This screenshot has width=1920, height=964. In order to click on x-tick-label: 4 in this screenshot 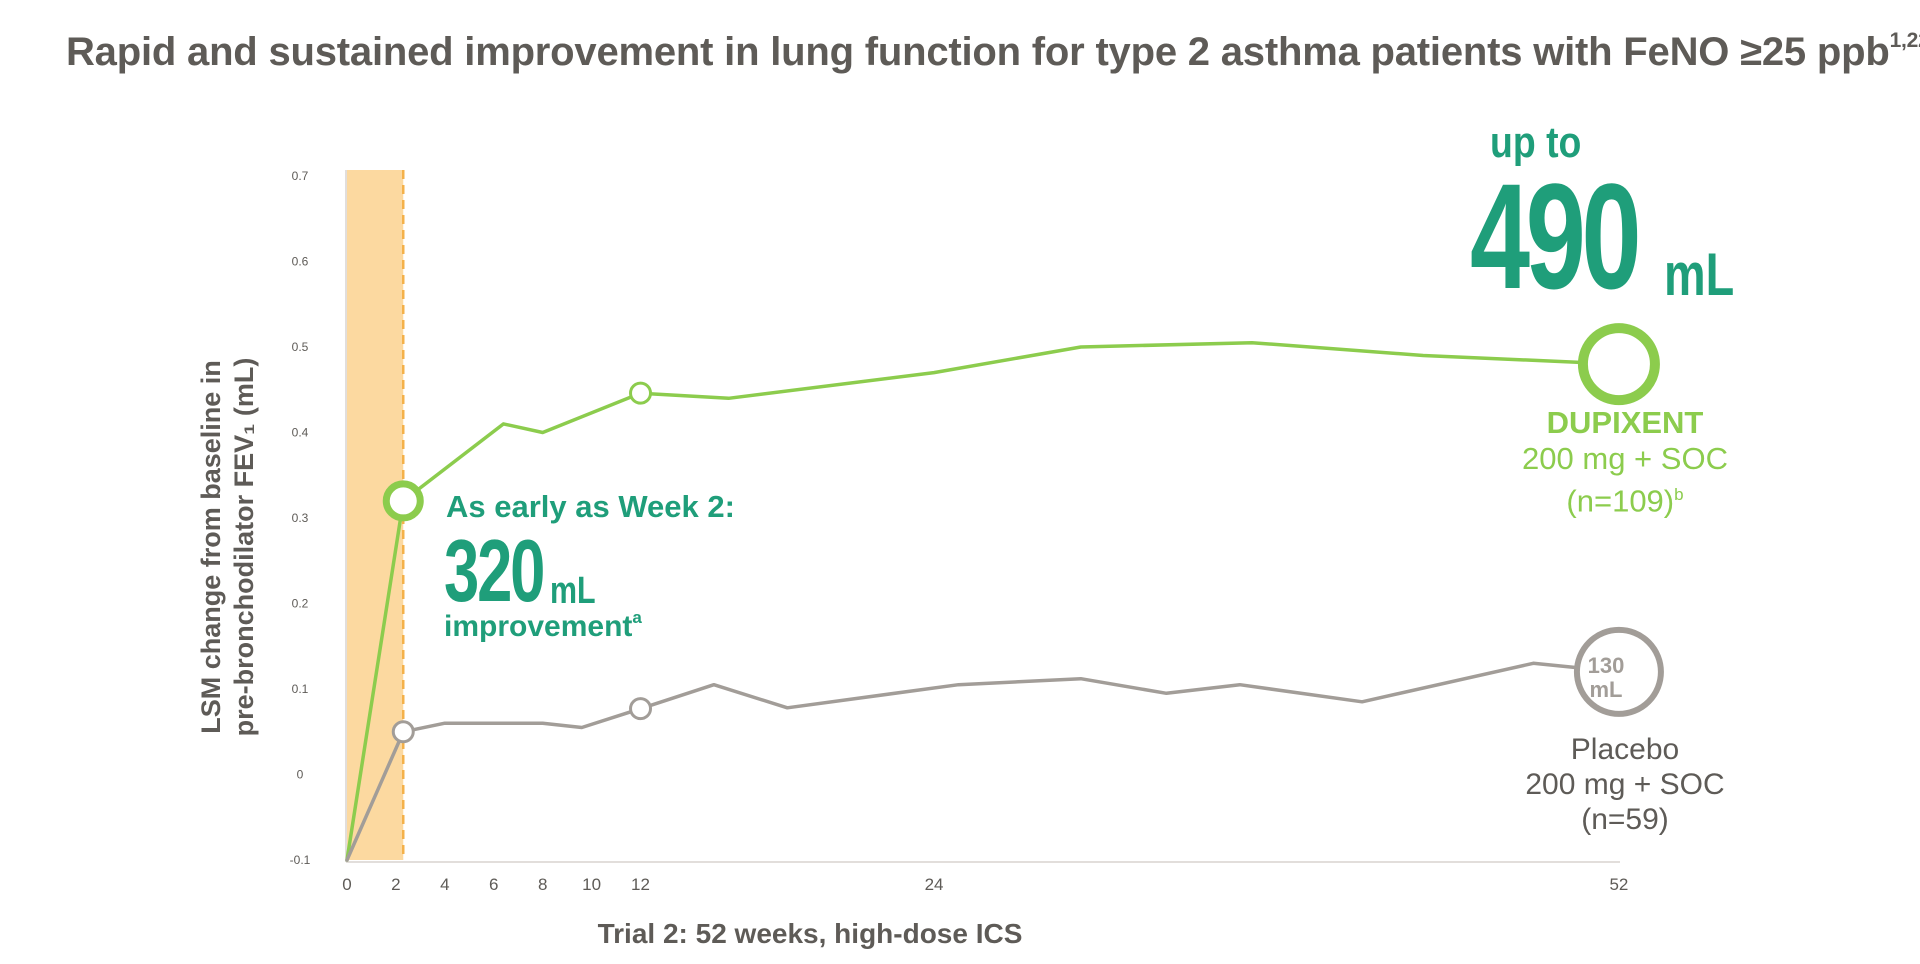, I will do `click(444, 884)`.